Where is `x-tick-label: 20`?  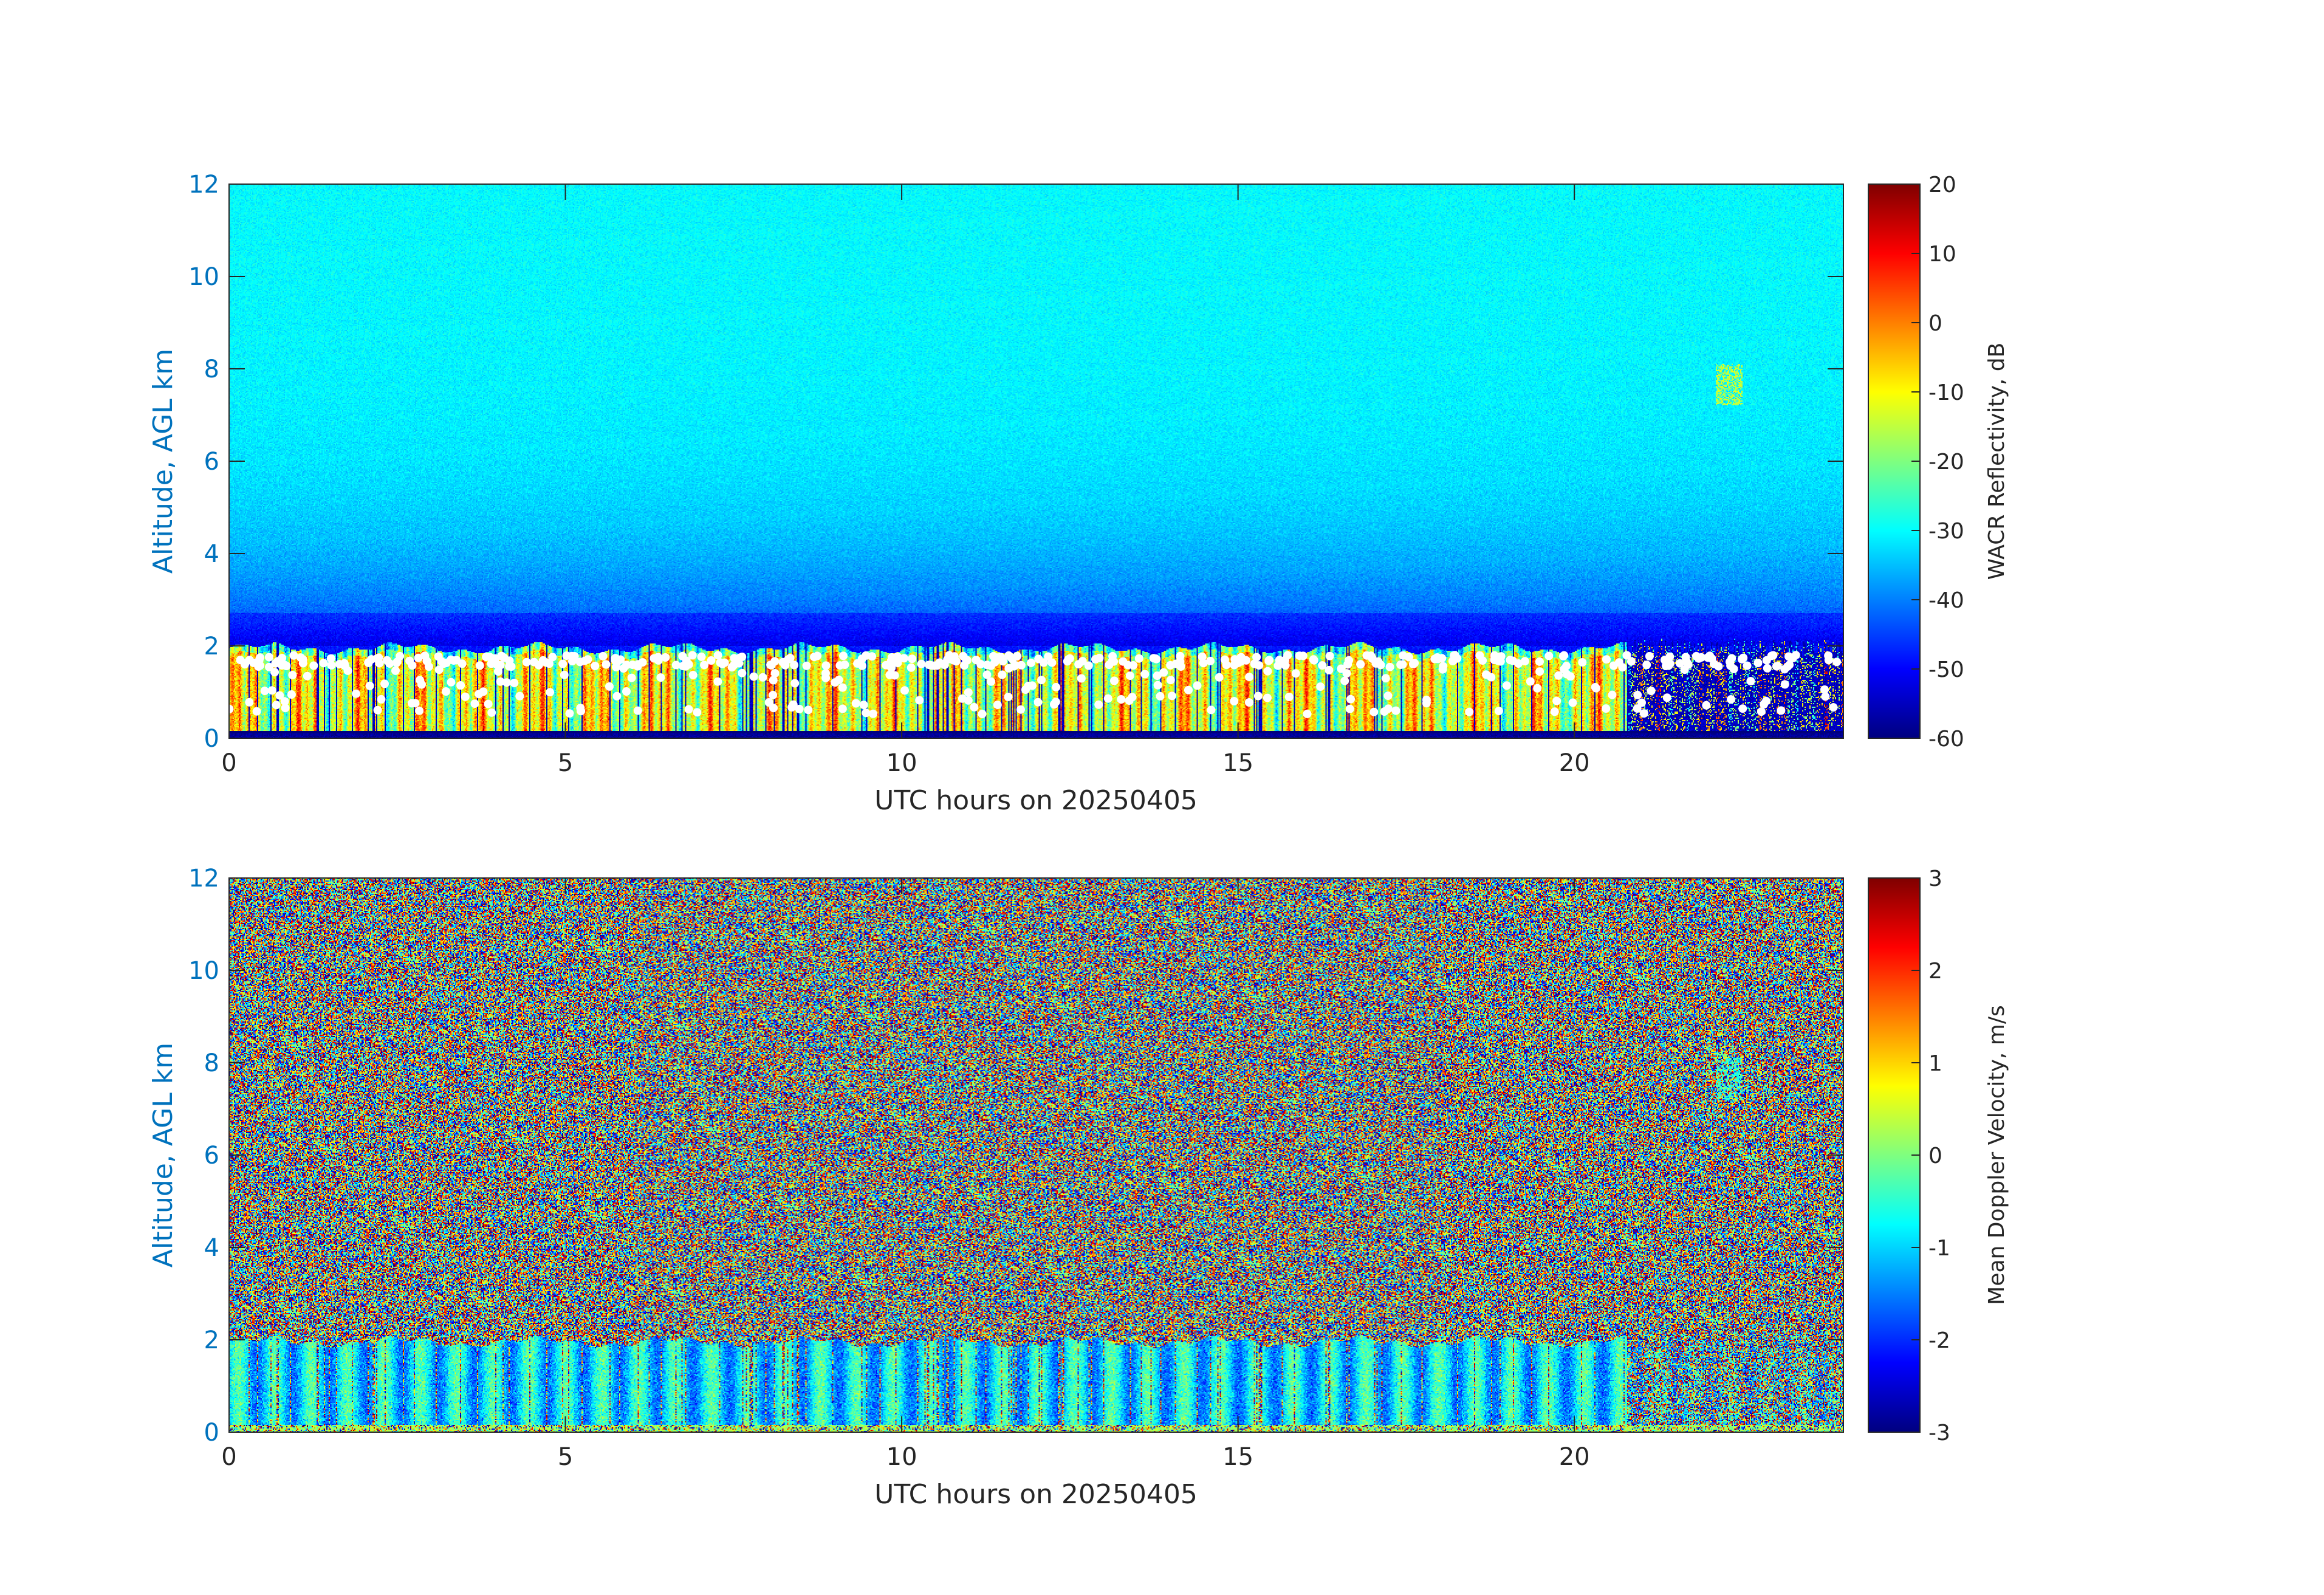 x-tick-label: 20 is located at coordinates (1575, 763).